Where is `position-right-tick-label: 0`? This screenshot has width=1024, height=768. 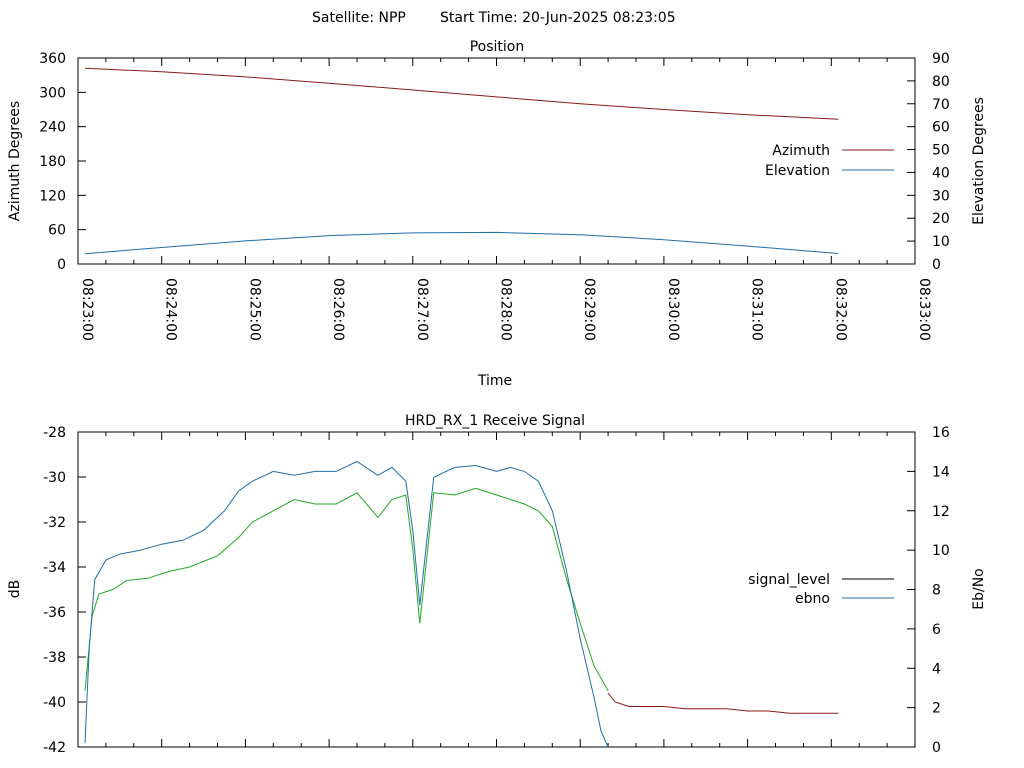
position-right-tick-label: 0 is located at coordinates (936, 265).